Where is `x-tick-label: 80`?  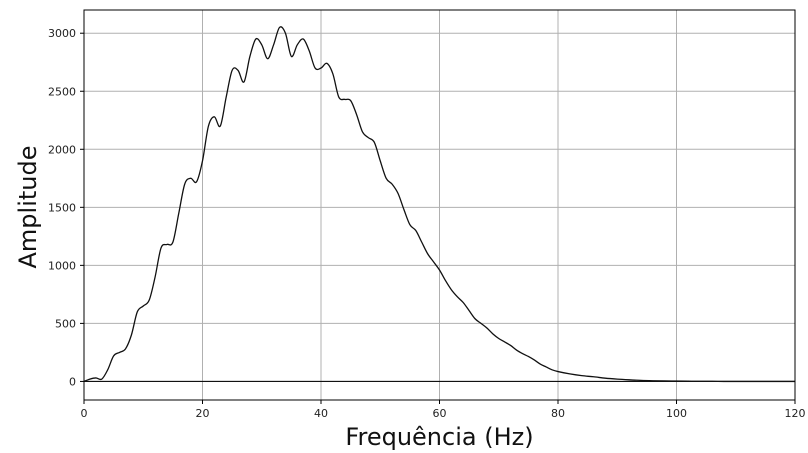
x-tick-label: 80 is located at coordinates (558, 413).